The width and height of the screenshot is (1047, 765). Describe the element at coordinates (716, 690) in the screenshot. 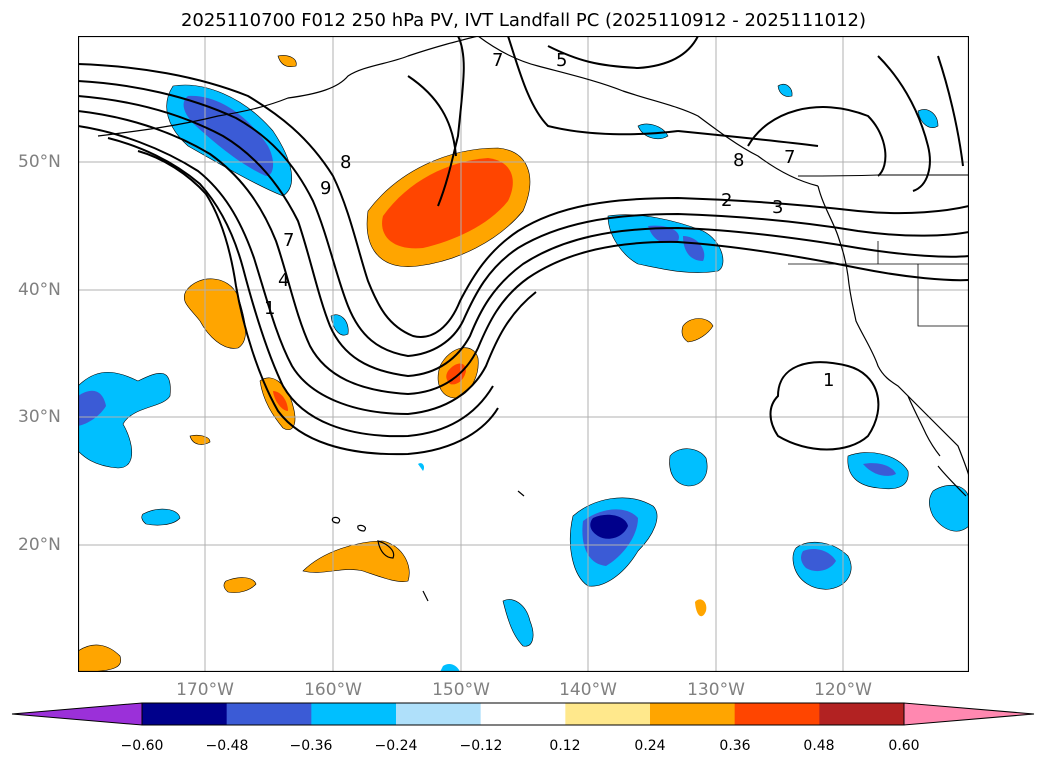

I see `lon-label: 130°W` at that location.